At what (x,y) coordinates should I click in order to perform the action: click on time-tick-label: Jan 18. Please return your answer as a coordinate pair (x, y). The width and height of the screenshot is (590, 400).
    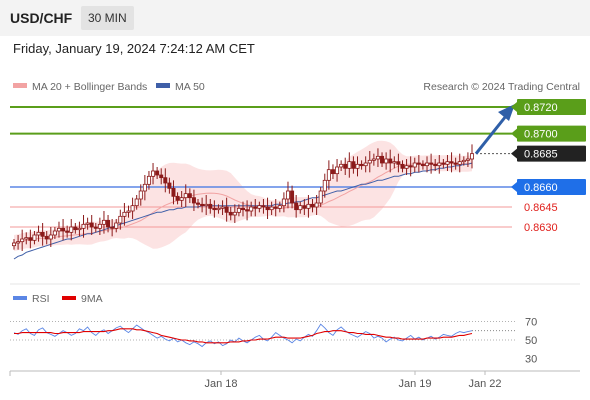
    Looking at the image, I should click on (220, 384).